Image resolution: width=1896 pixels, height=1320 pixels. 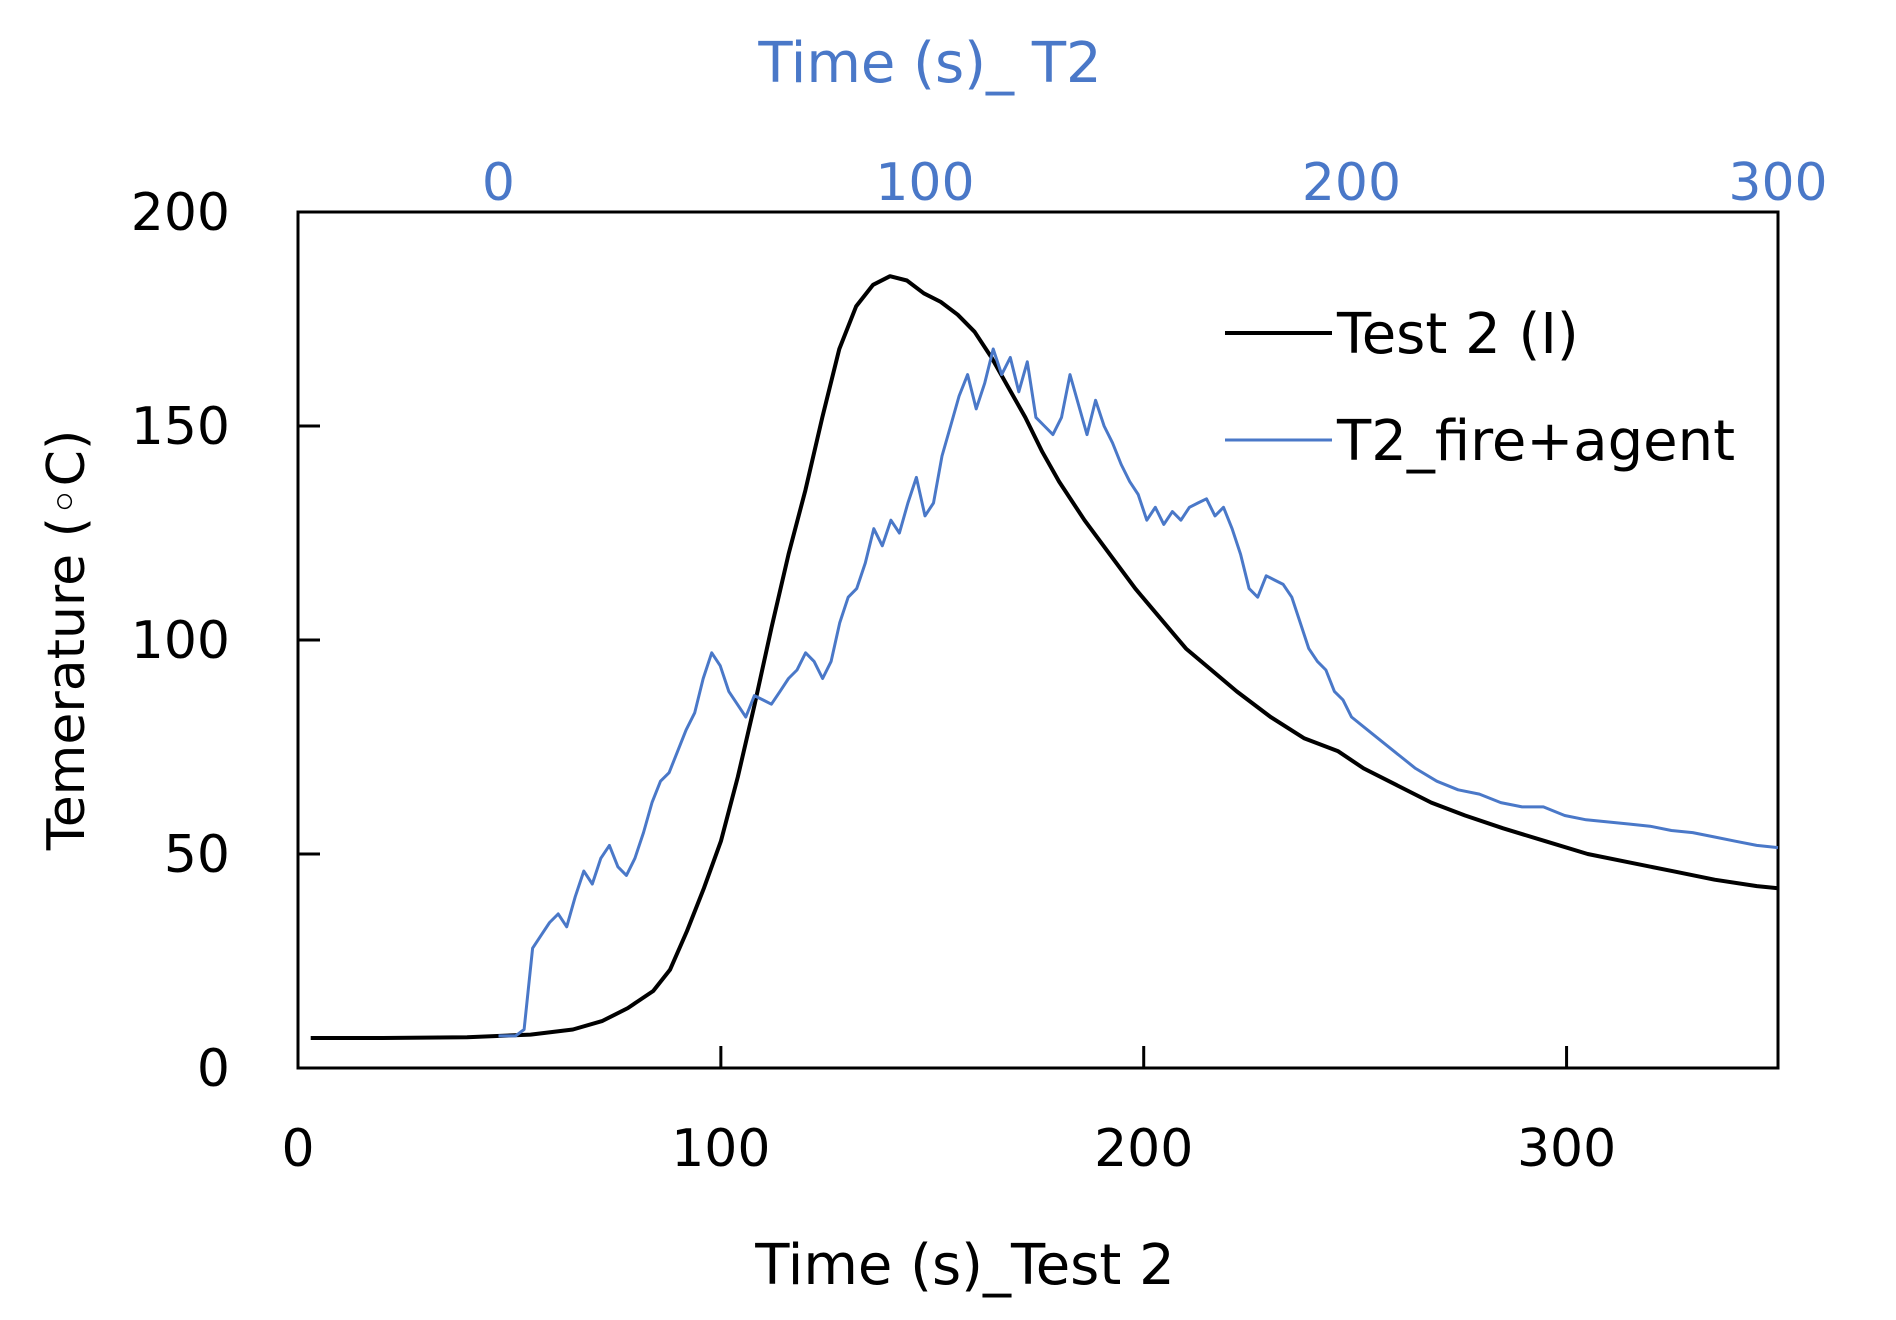 I want to click on x-tick-label: 0, so click(x=297, y=1149).